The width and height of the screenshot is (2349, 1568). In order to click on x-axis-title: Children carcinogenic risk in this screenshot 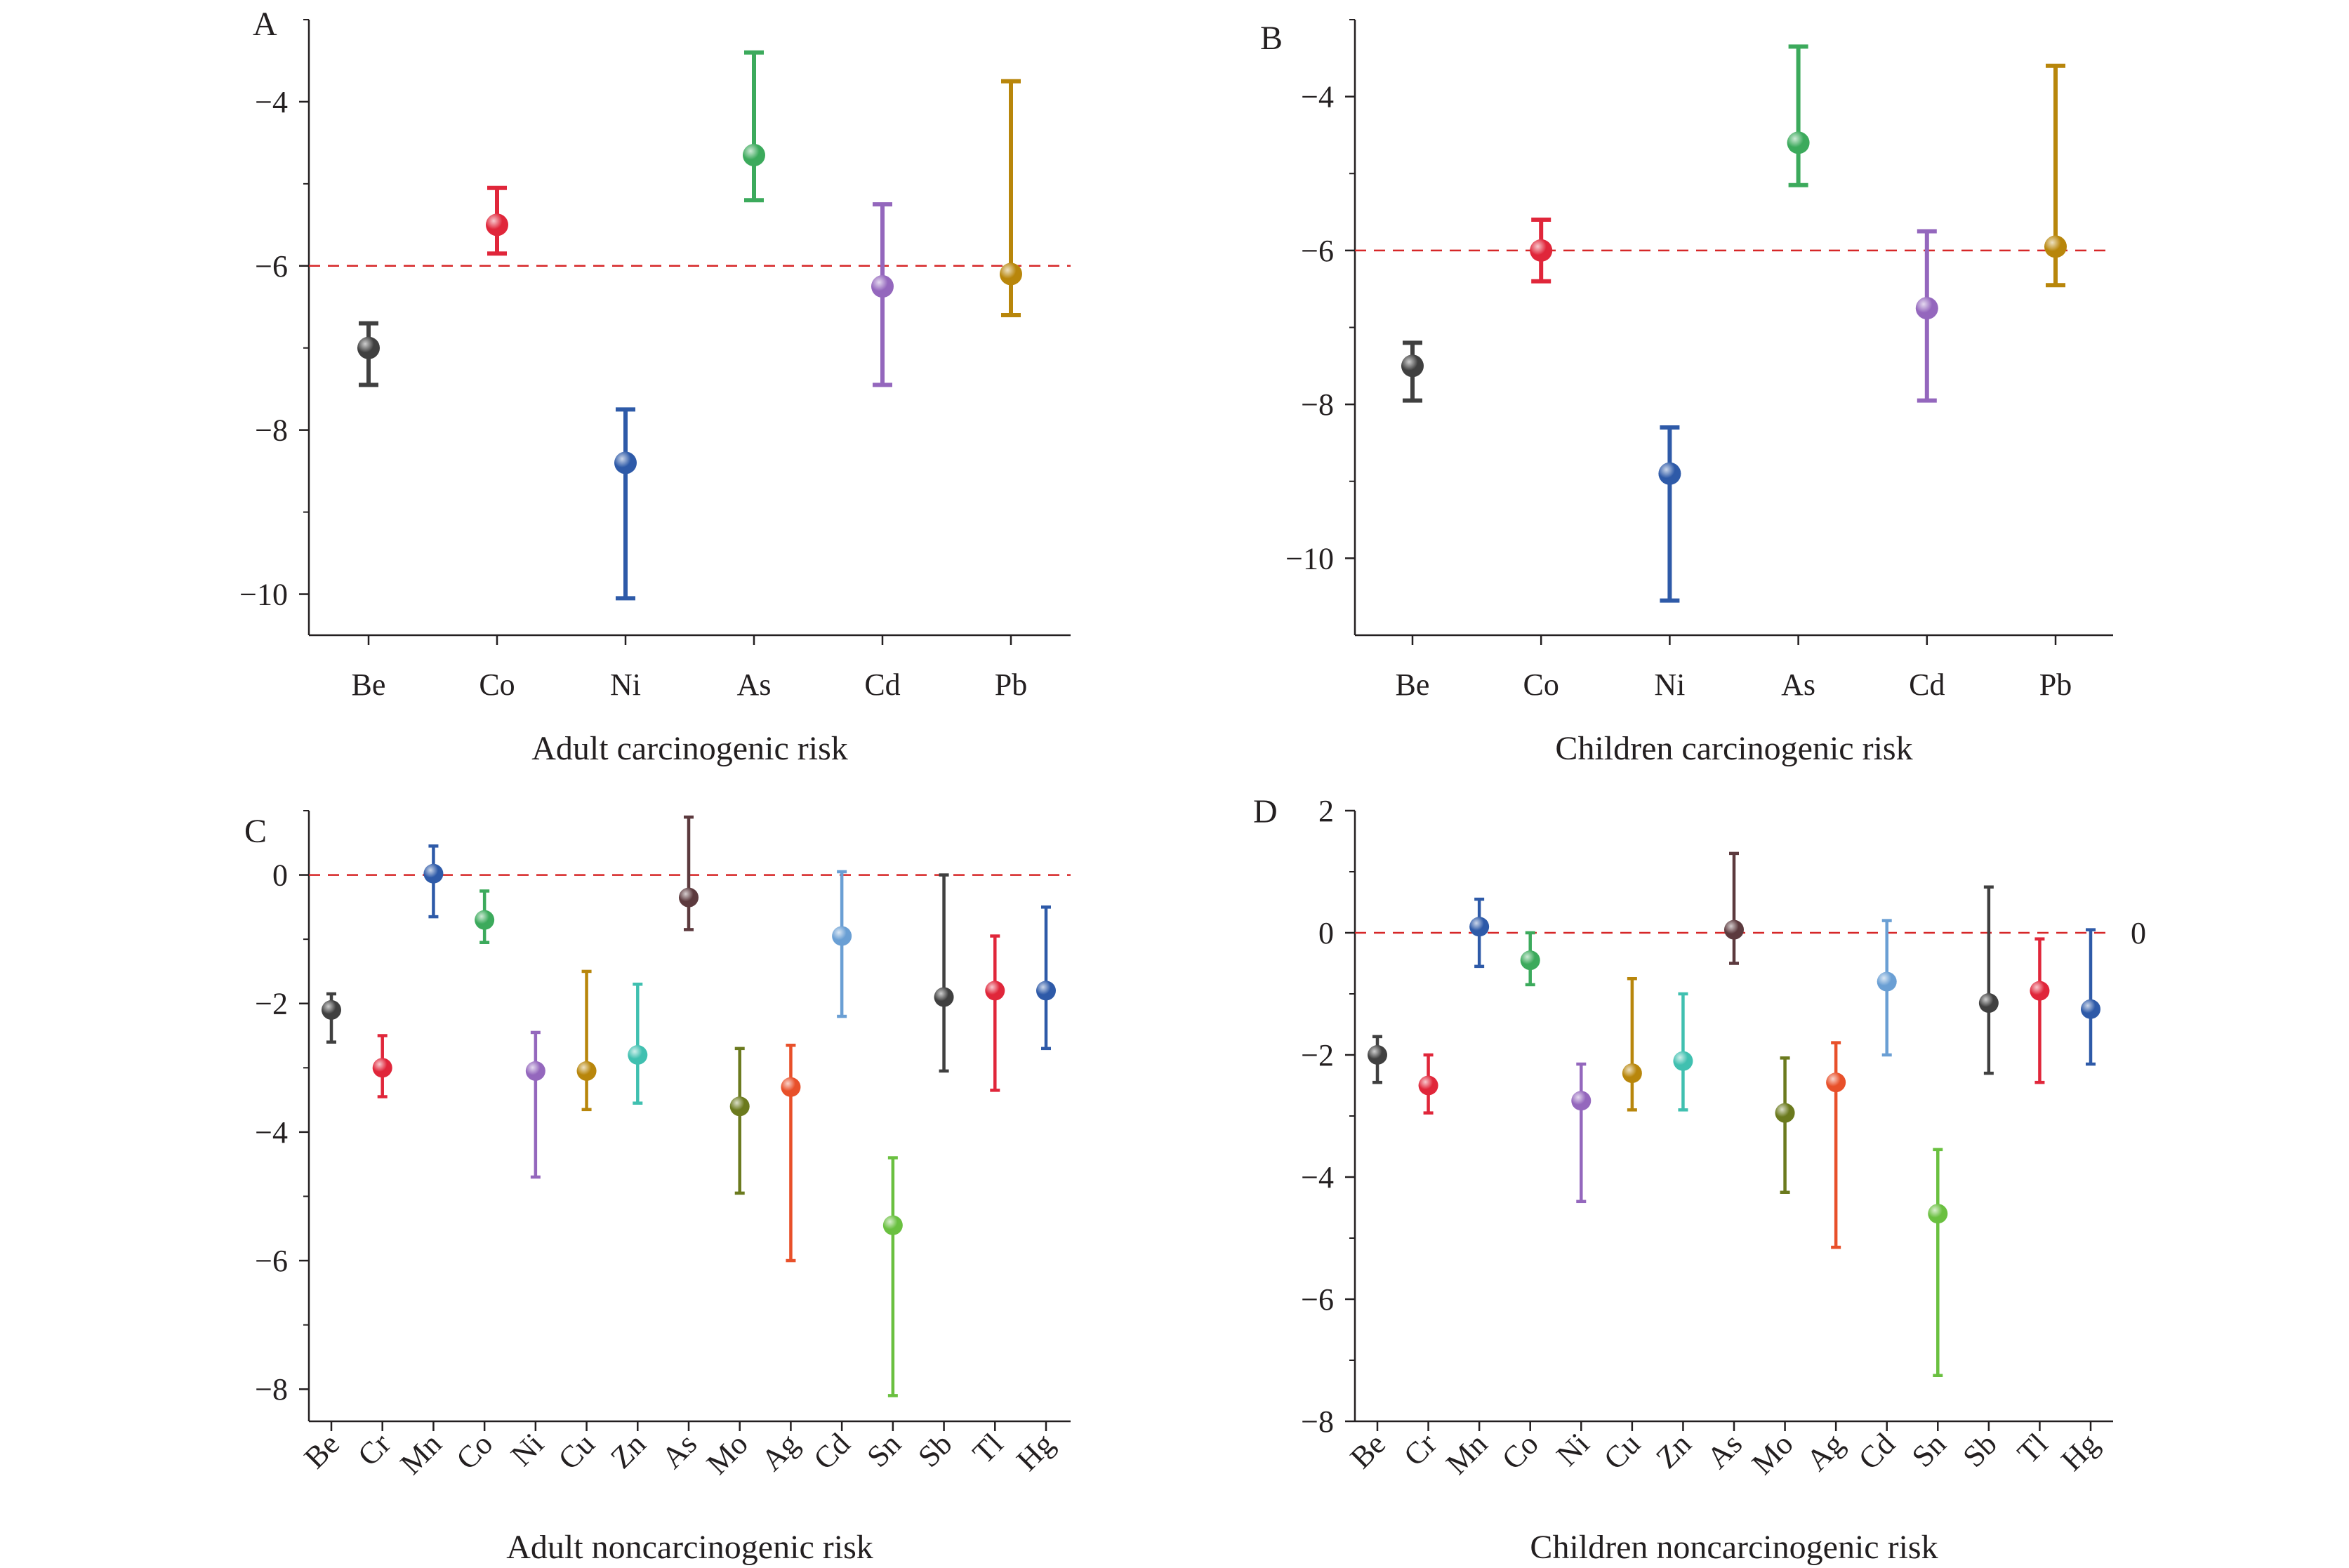, I will do `click(1733, 748)`.